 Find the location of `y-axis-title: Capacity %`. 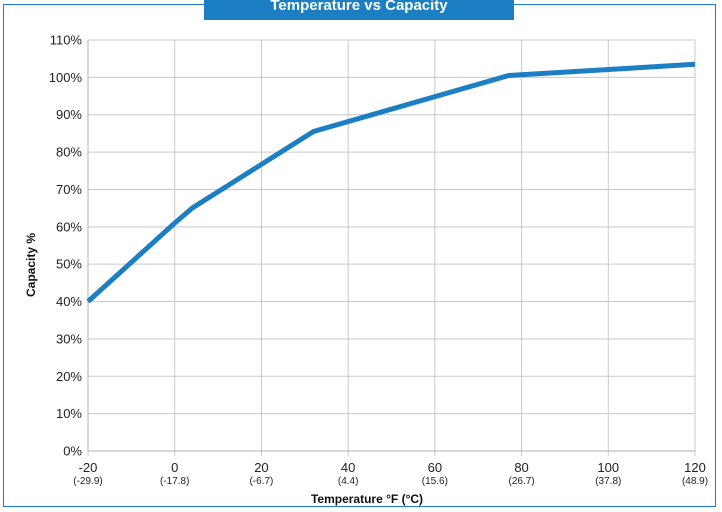

y-axis-title: Capacity % is located at coordinates (31, 265).